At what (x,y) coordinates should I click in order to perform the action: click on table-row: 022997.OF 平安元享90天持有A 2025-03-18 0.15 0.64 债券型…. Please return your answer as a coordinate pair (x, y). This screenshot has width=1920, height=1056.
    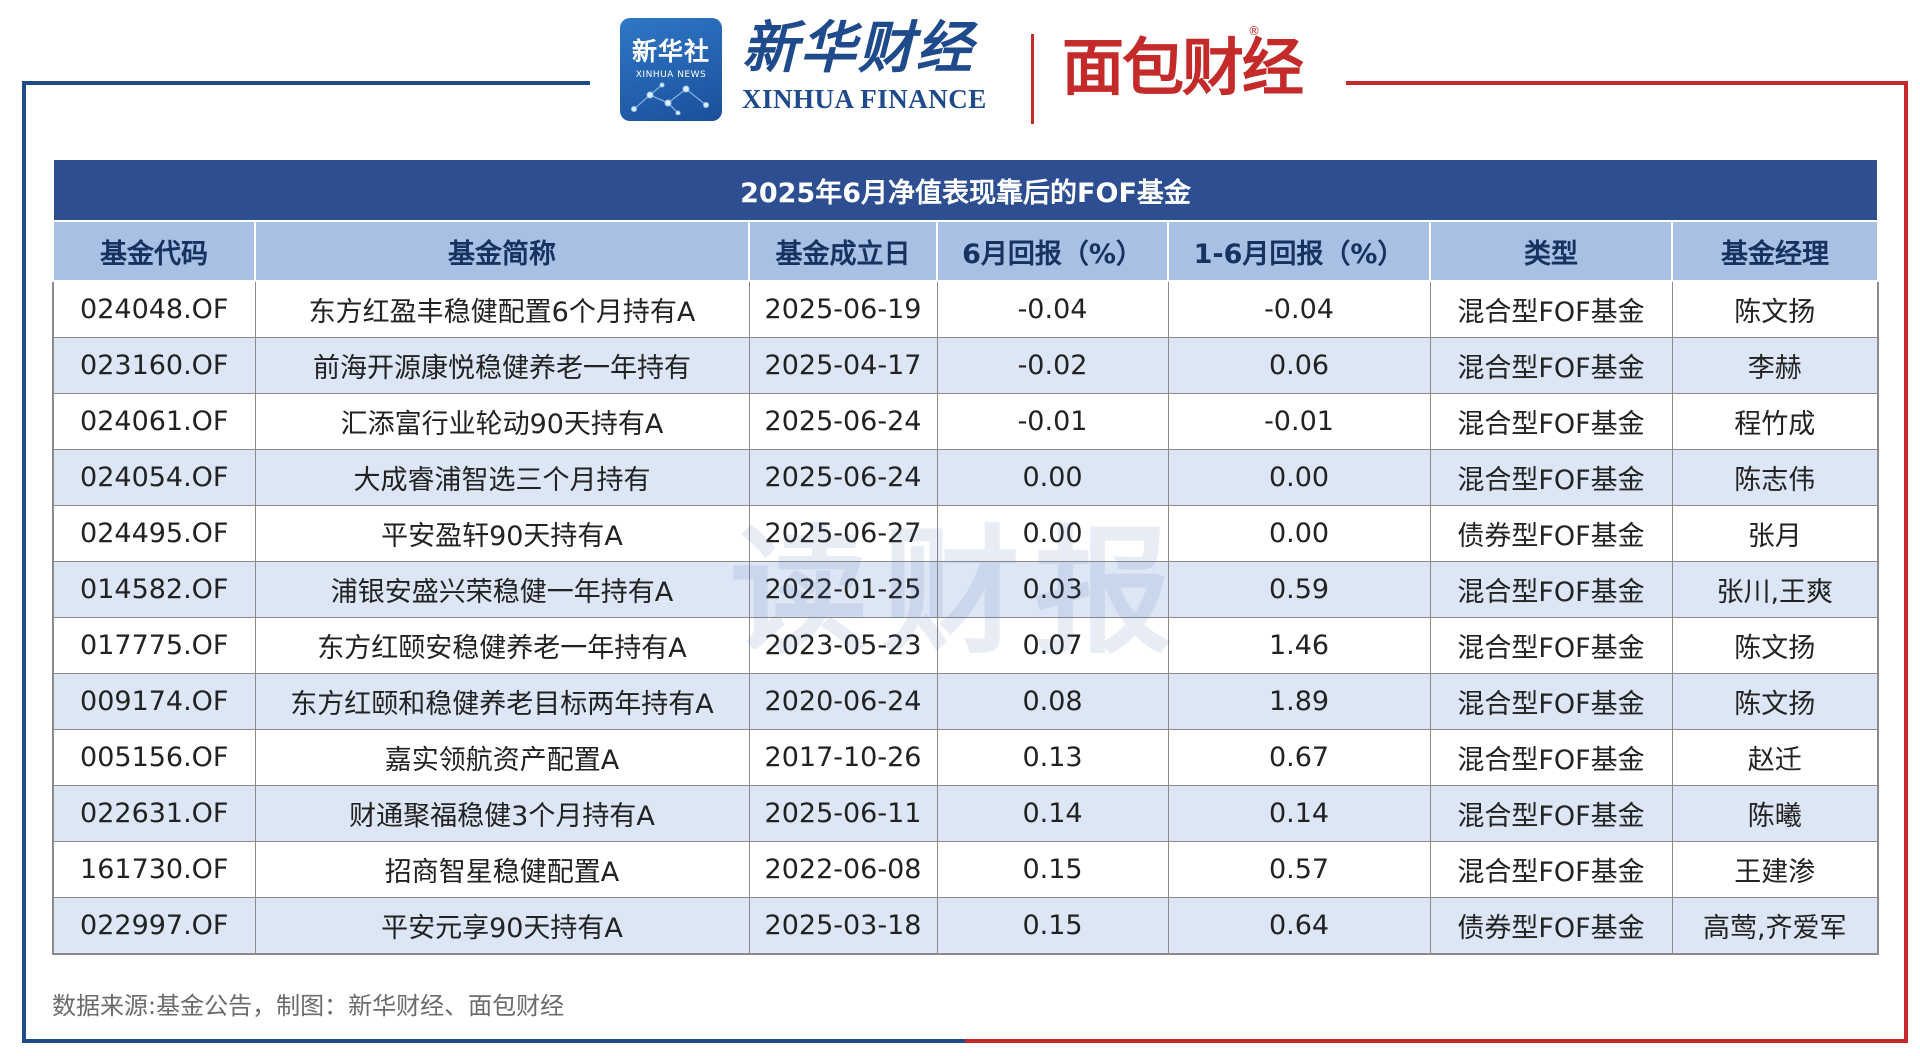
    Looking at the image, I should click on (965, 926).